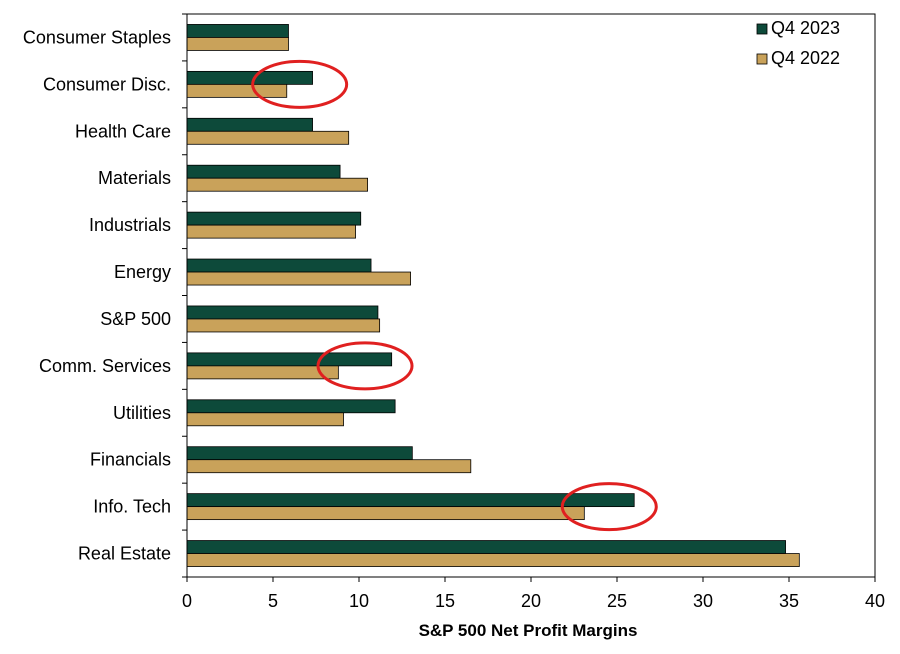 The height and width of the screenshot is (654, 900). What do you see at coordinates (798, 43) in the screenshot?
I see `legend: Q4 2023 Q4 2022` at bounding box center [798, 43].